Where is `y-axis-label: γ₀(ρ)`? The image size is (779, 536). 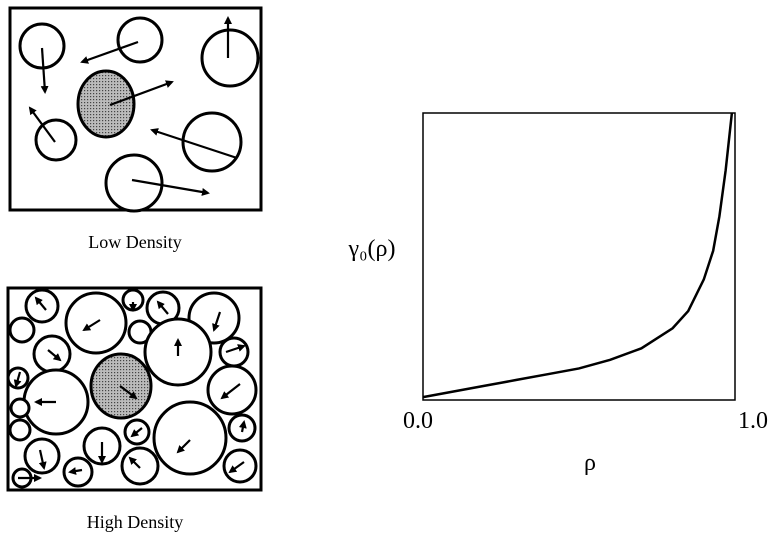
y-axis-label: γ₀(ρ) is located at coordinates (372, 249).